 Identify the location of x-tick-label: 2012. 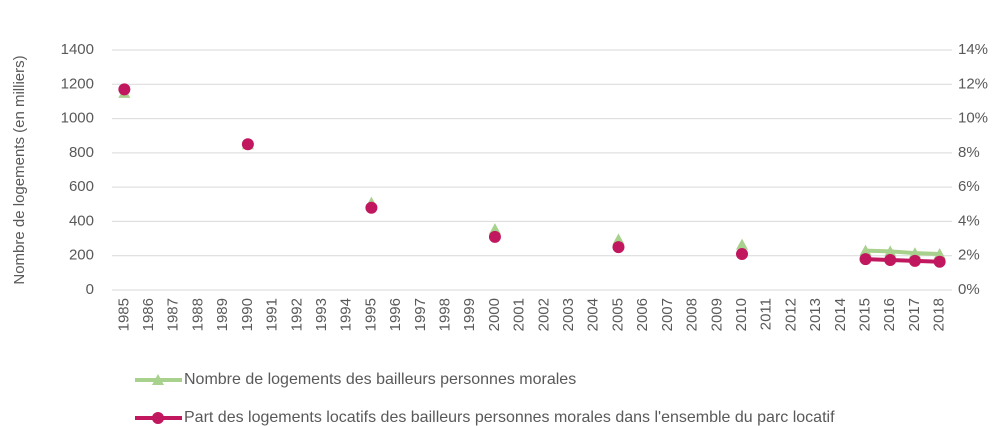
(790, 314).